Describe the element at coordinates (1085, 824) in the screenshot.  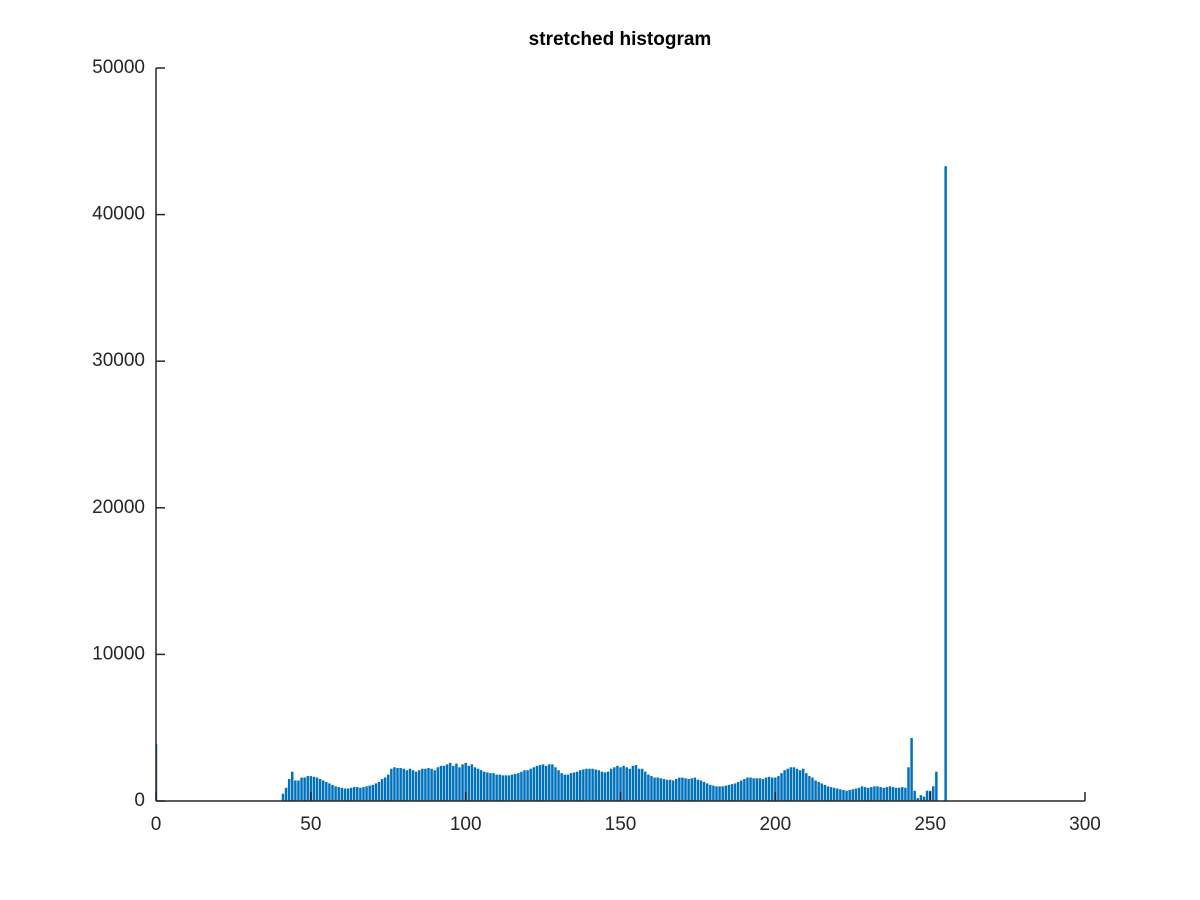
I see `x-tick-label: 300` at that location.